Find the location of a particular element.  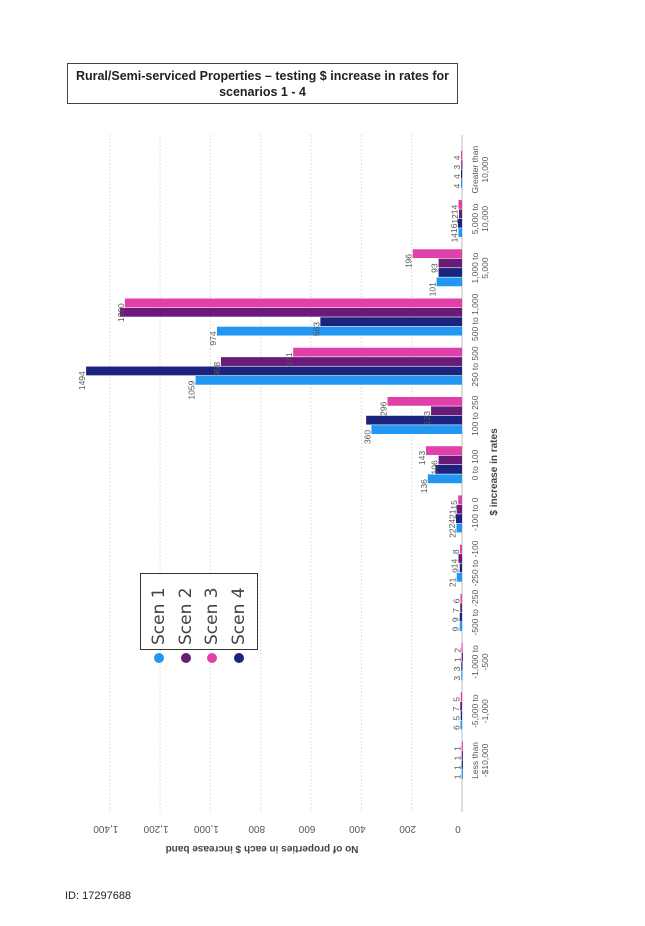

data-label: 22 is located at coordinates (452, 533).